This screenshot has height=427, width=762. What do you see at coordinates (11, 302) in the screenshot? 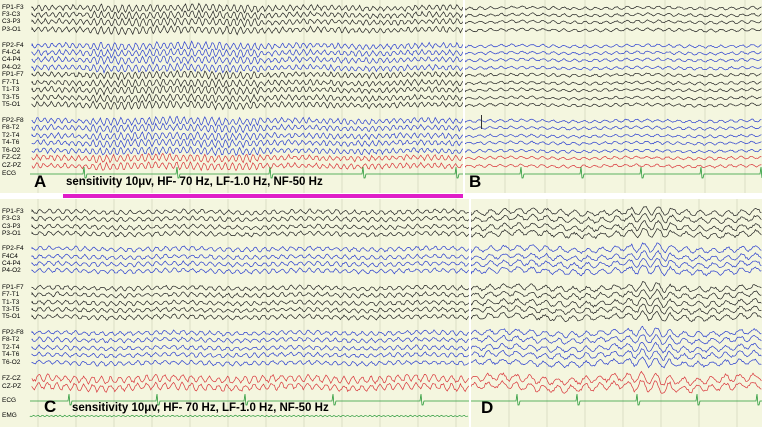
I see `channel-label: T1-T3` at bounding box center [11, 302].